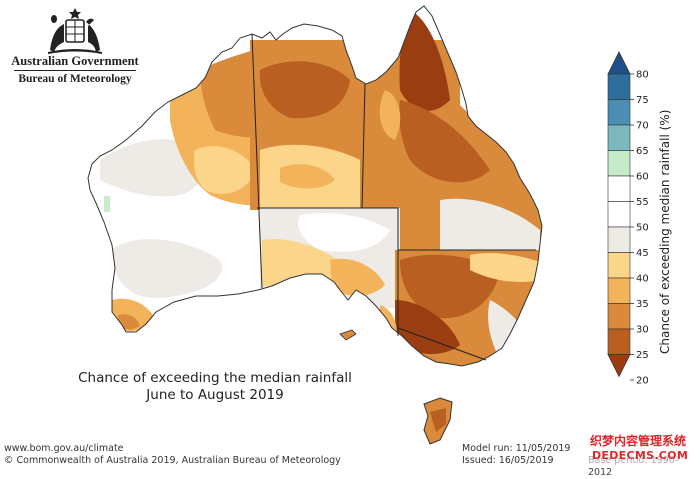  I want to click on legend-arrow-bottom, so click(619, 366).